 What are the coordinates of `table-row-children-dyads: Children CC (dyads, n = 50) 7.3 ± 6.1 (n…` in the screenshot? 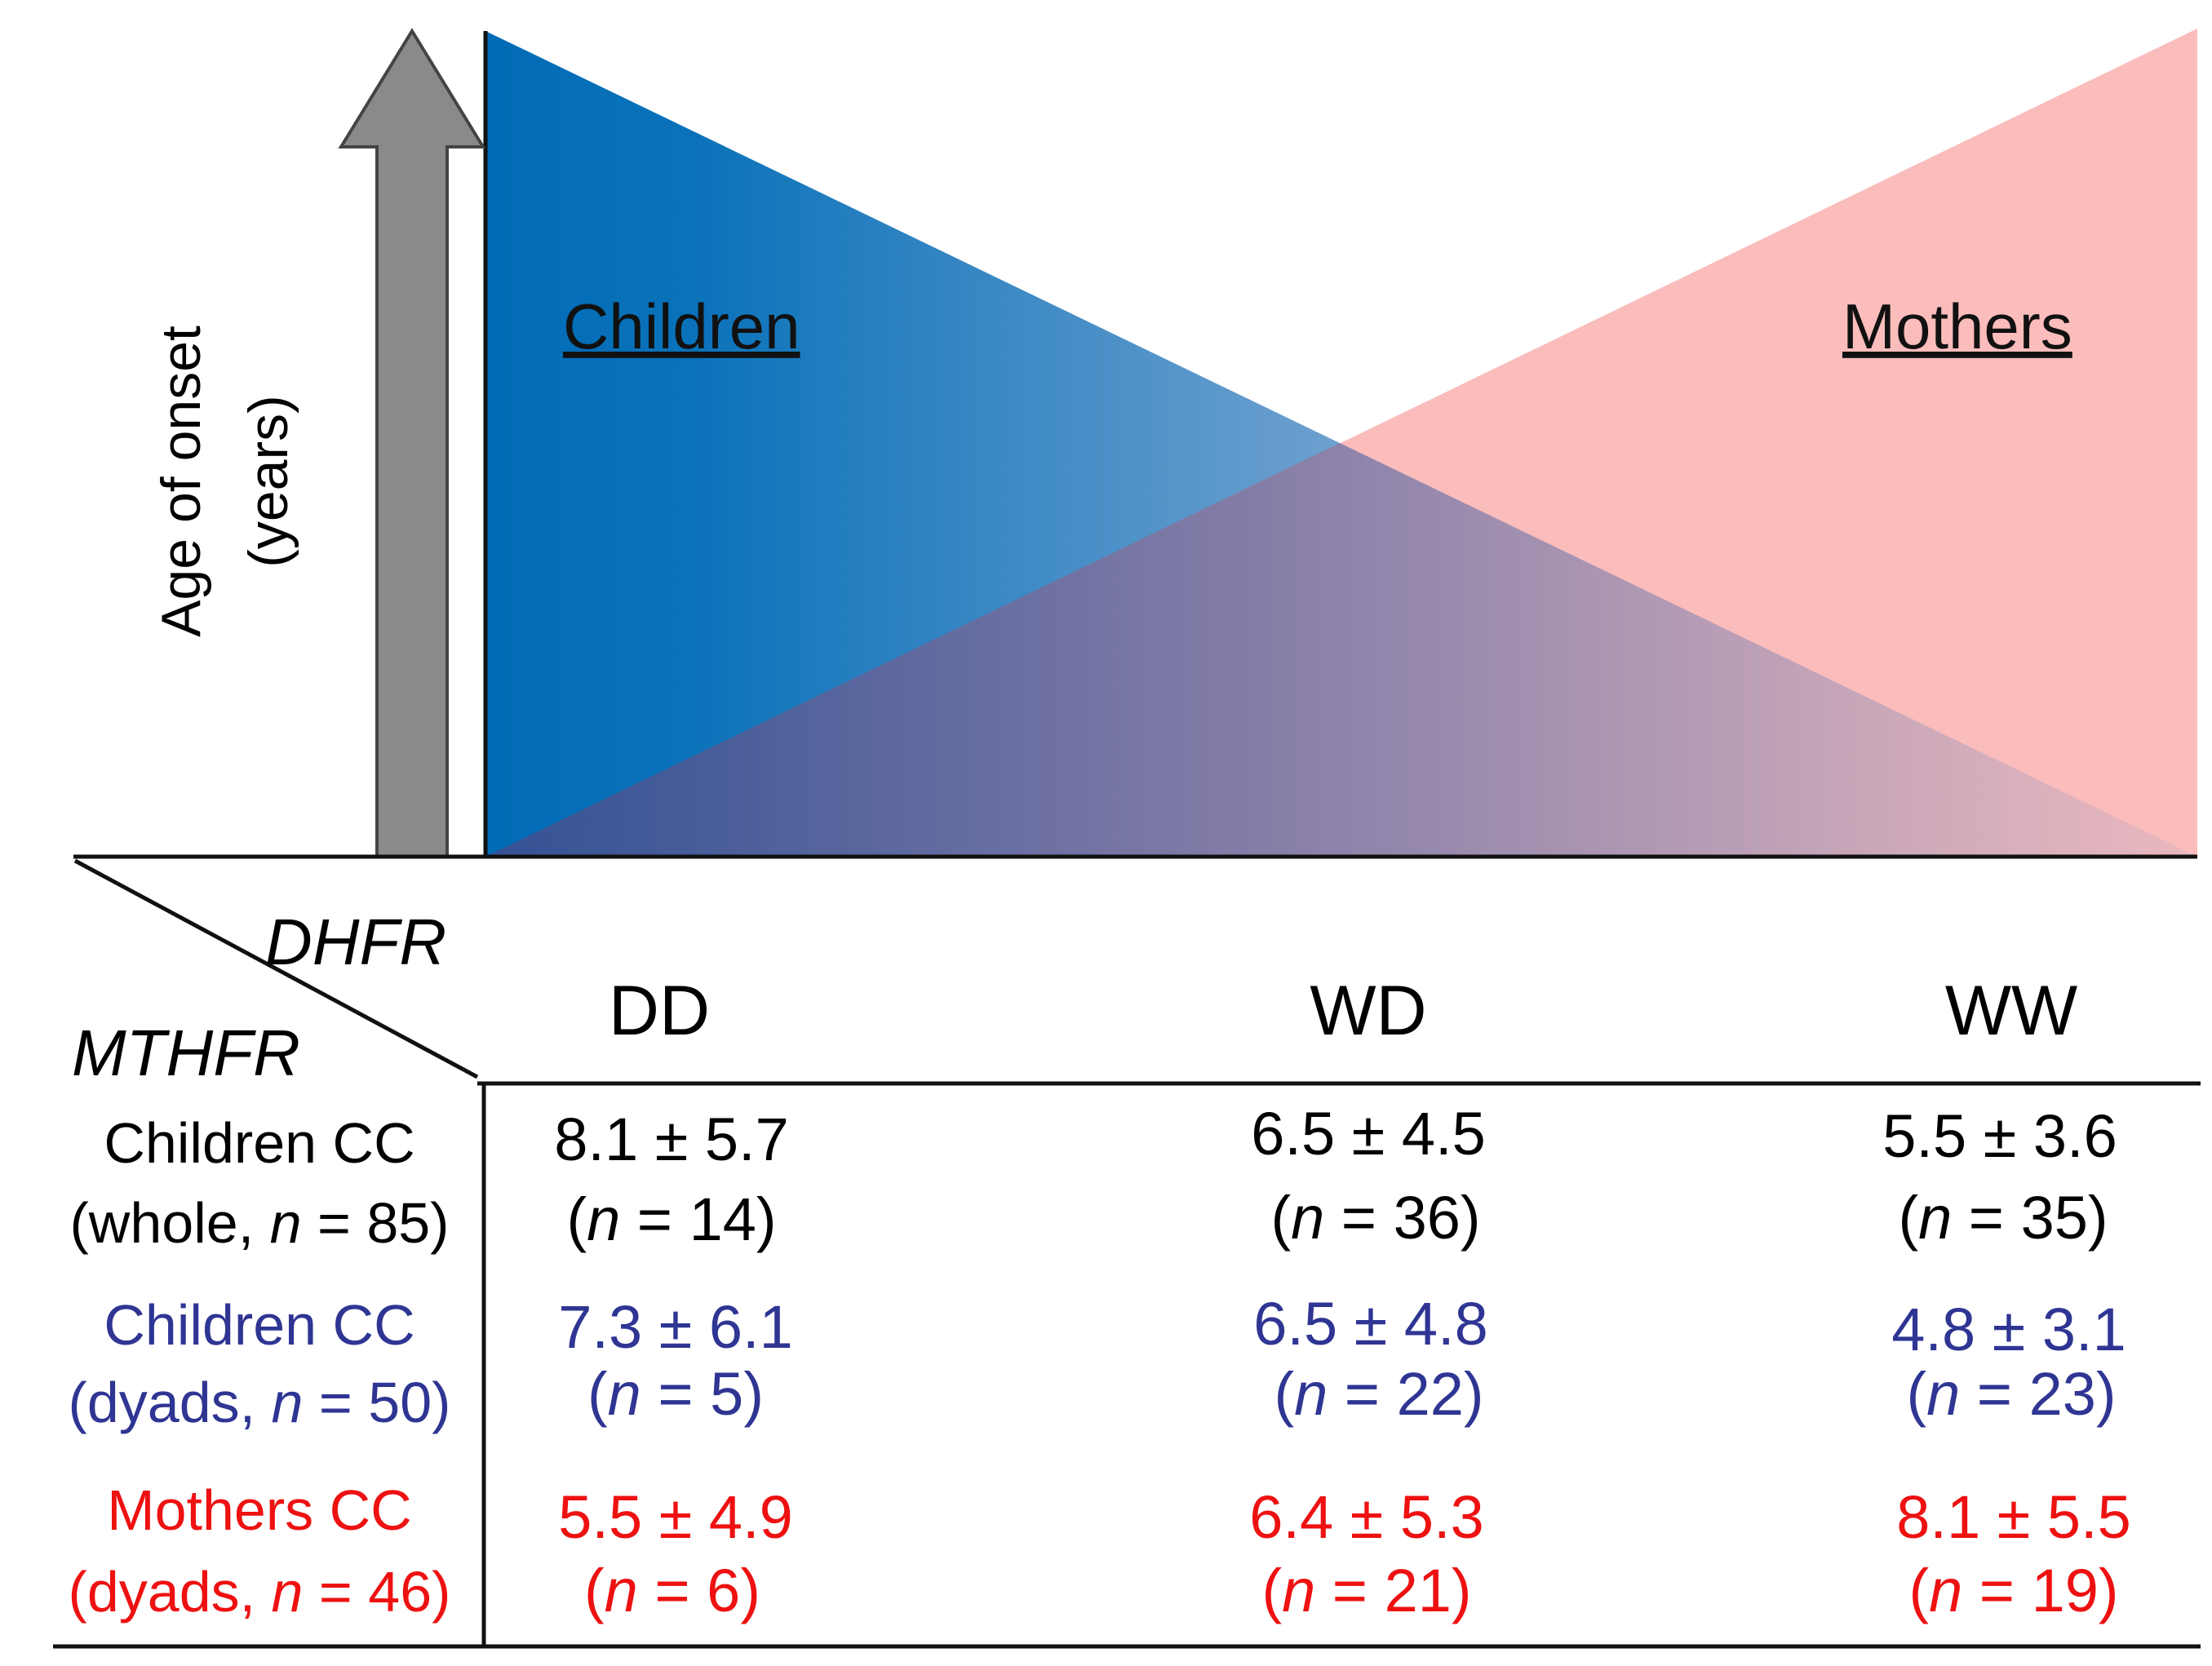 It's located at (1097, 1362).